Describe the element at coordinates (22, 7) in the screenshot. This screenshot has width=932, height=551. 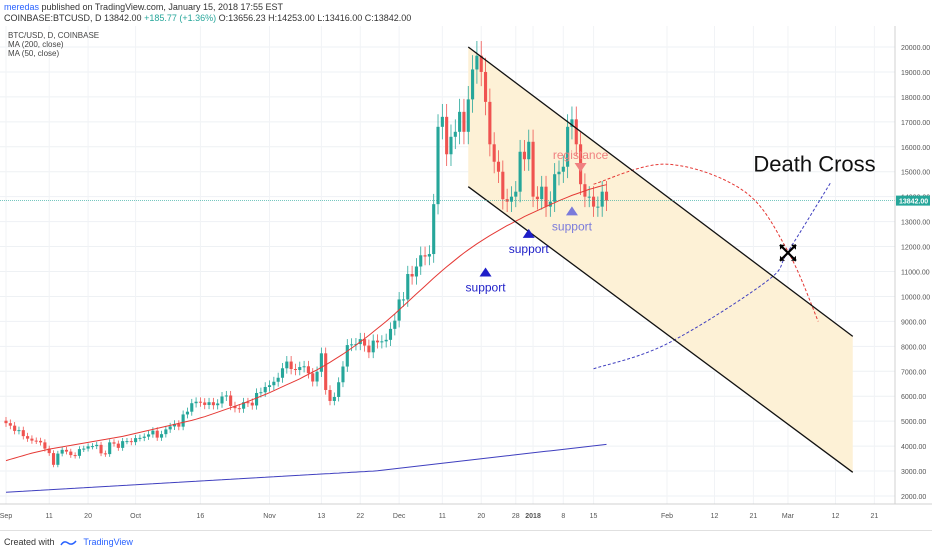
I see `author-link: meredas` at that location.